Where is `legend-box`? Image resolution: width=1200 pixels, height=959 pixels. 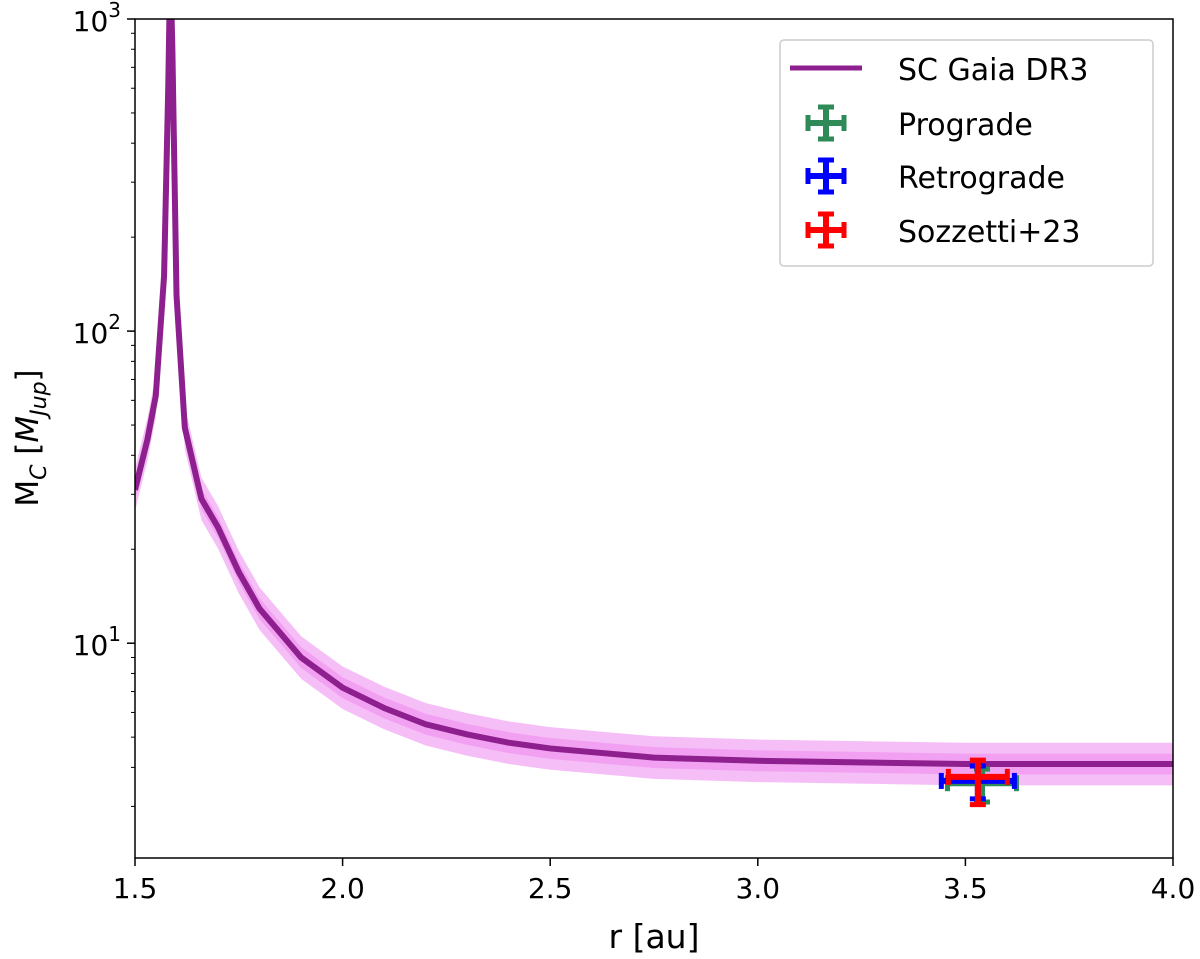 legend-box is located at coordinates (966, 153).